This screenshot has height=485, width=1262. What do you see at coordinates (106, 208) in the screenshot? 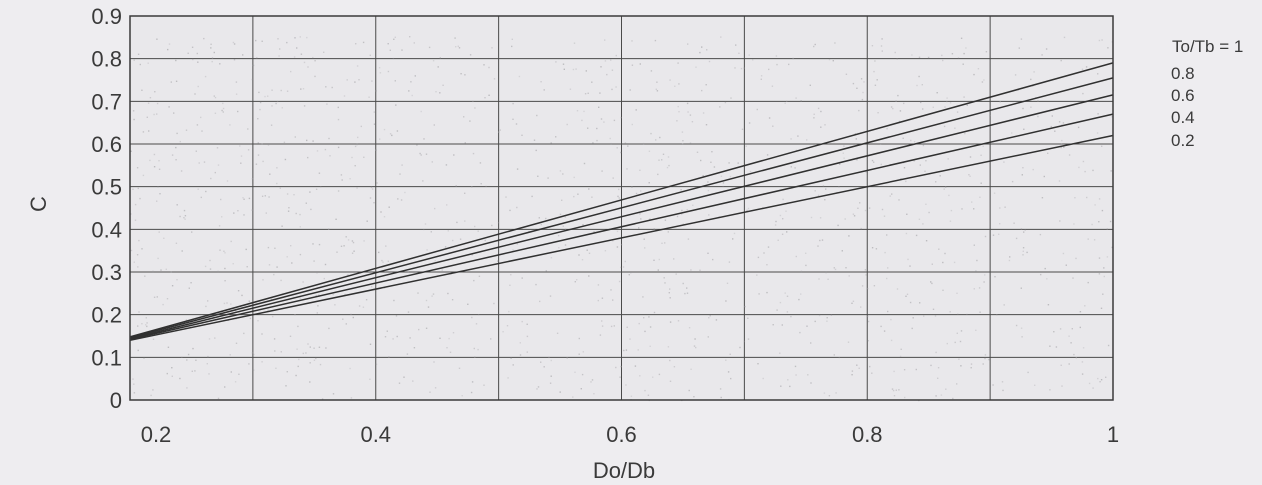
I see `y-tick-labels: 0 0.1 0.2 0.3 0.4 0.5 0.6 0.7 0.8 0.9` at bounding box center [106, 208].